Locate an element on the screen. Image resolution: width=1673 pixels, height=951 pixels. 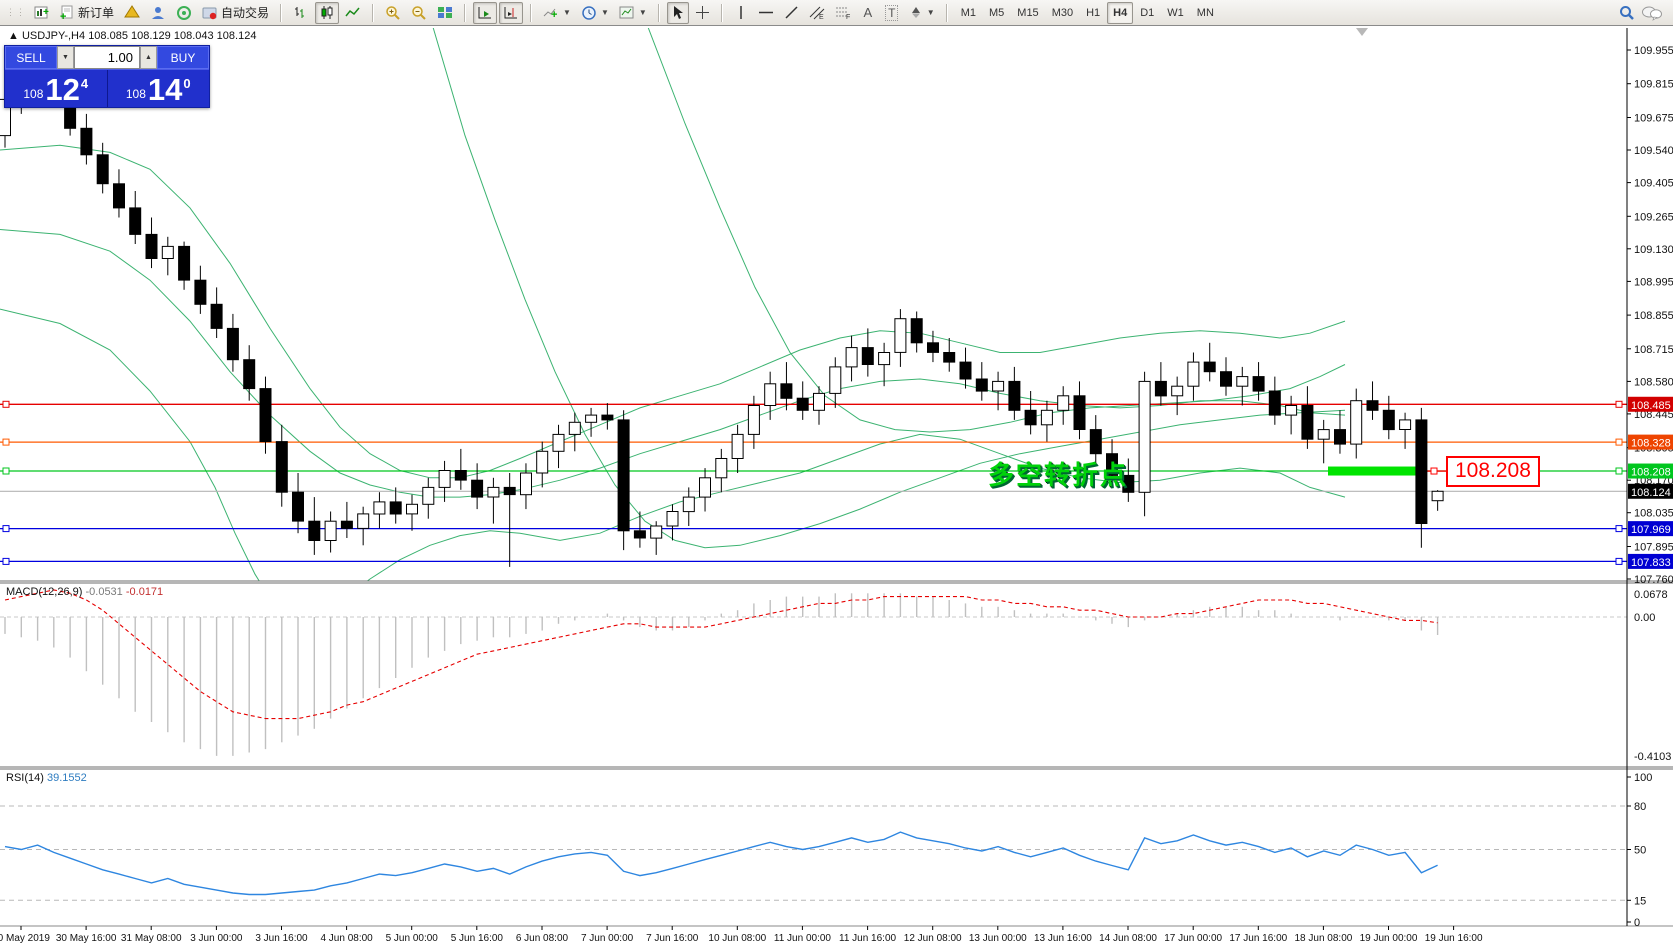
text-label-button: T is located at coordinates (892, 13).